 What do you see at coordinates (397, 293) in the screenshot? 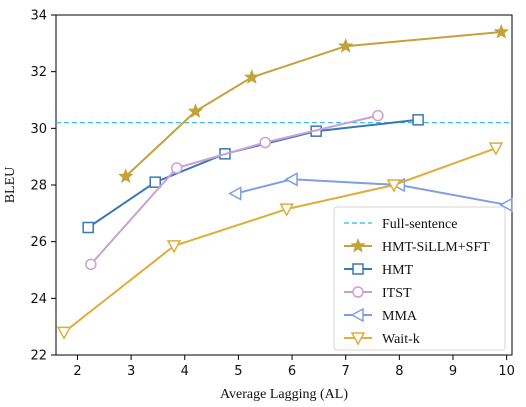
I see `legend-label: ITST` at bounding box center [397, 293].